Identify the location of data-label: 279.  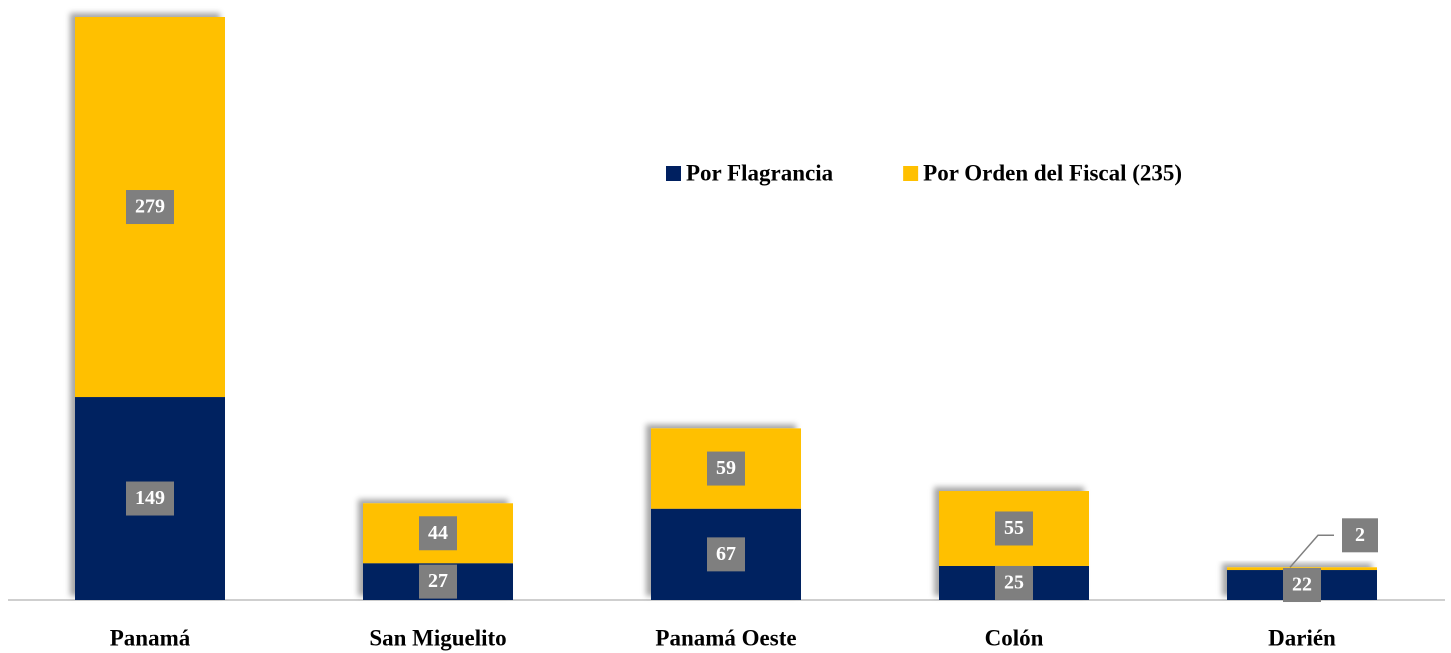
(150, 207).